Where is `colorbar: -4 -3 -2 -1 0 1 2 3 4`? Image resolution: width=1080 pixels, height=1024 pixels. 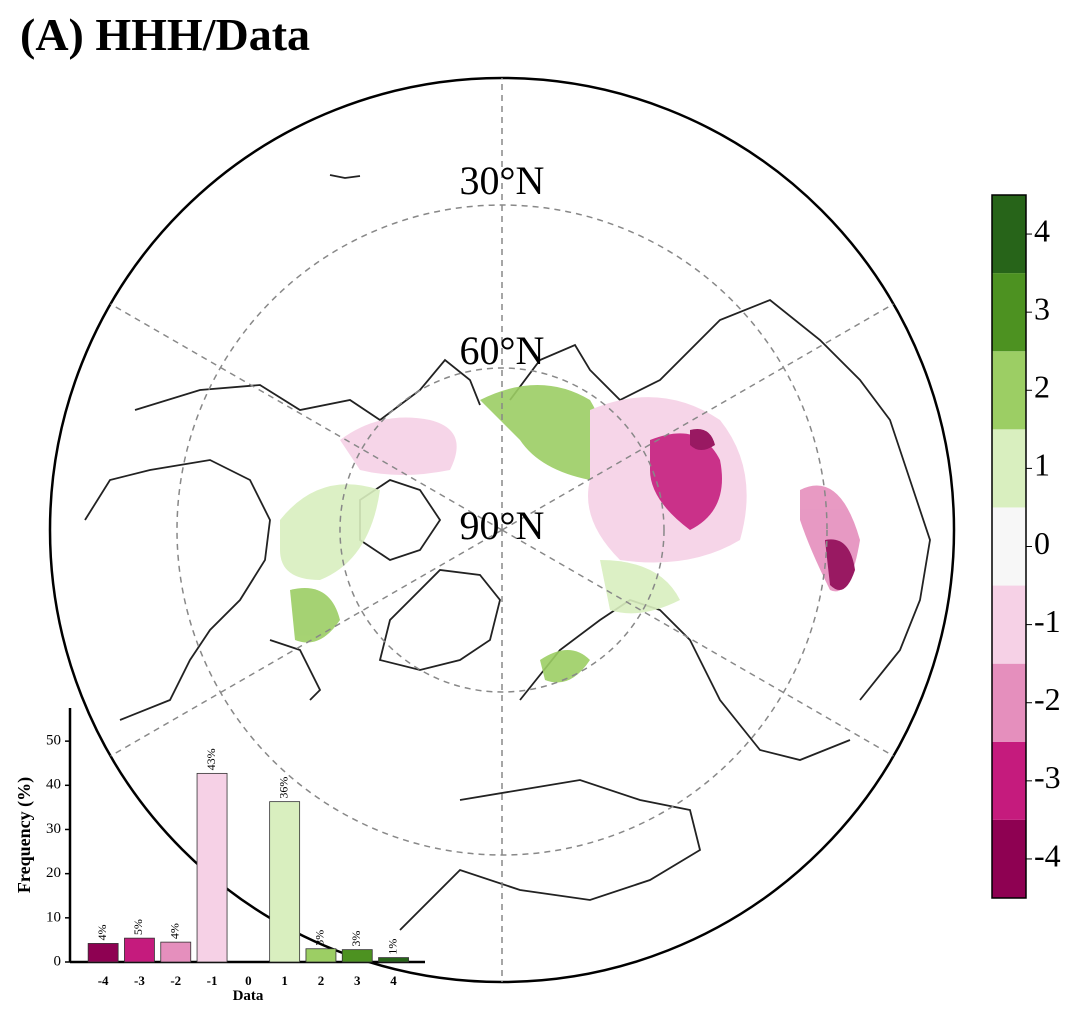
colorbar: -4 -3 -2 -1 0 1 2 3 4 is located at coordinates (1026, 546).